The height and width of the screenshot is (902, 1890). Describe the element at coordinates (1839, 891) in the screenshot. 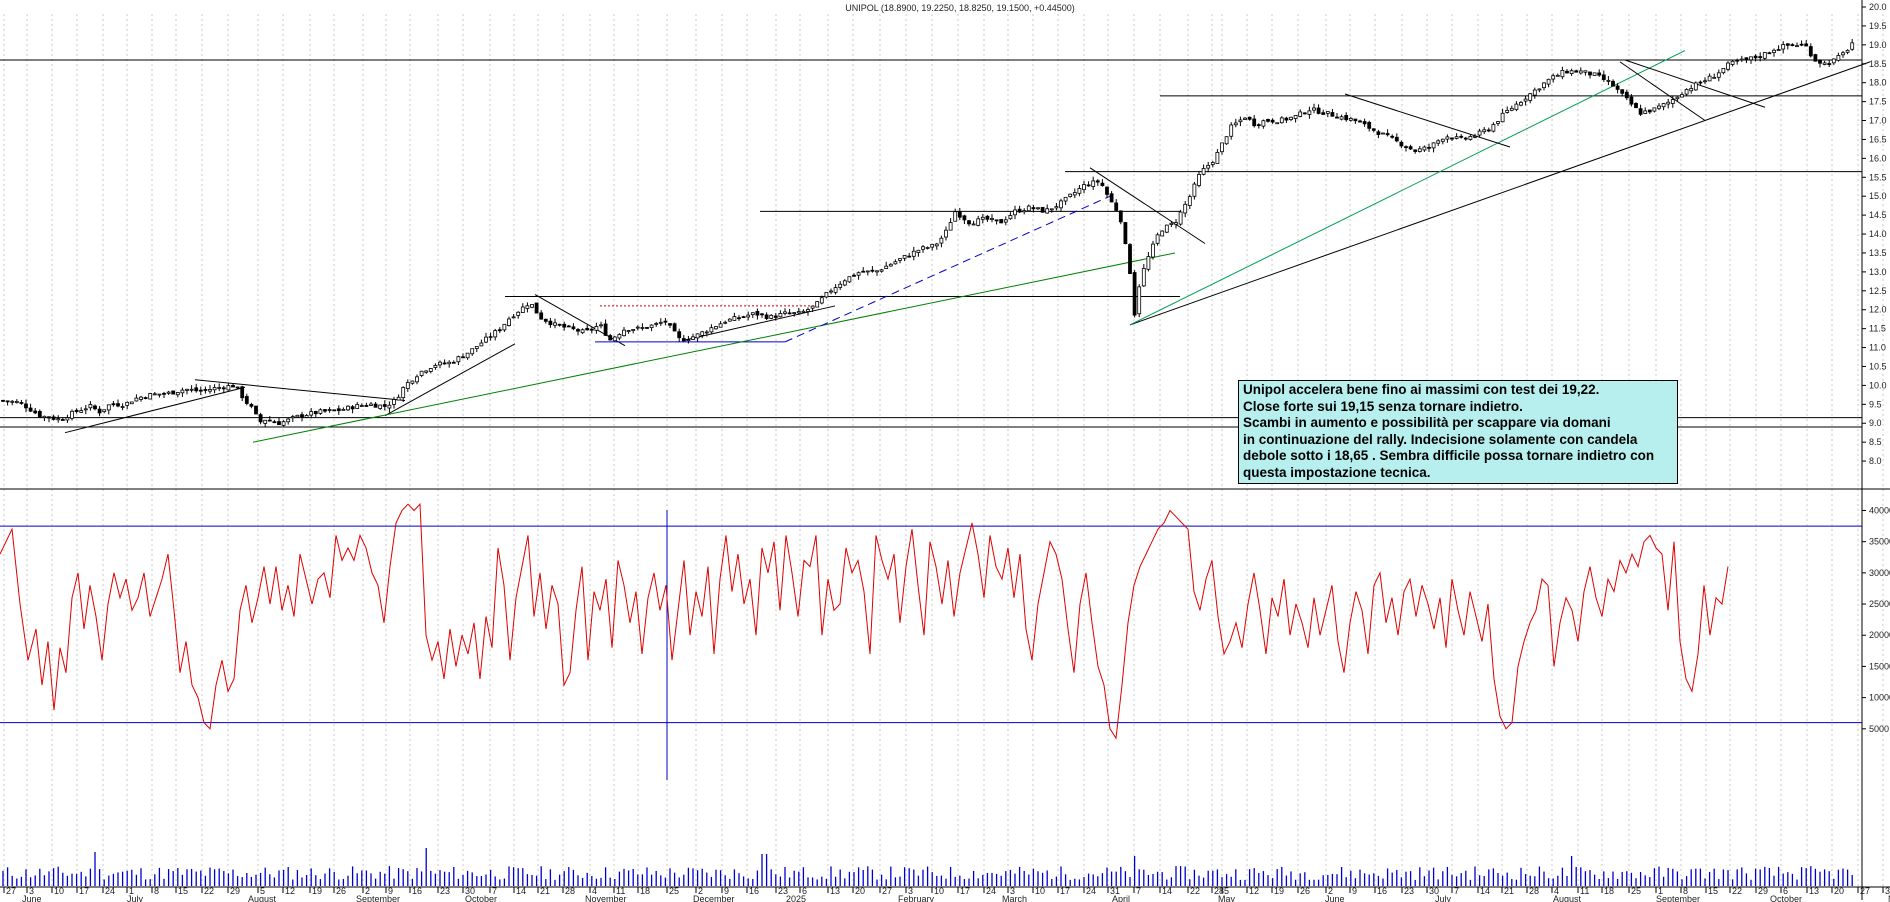

I see `x-tick-label: 20` at that location.